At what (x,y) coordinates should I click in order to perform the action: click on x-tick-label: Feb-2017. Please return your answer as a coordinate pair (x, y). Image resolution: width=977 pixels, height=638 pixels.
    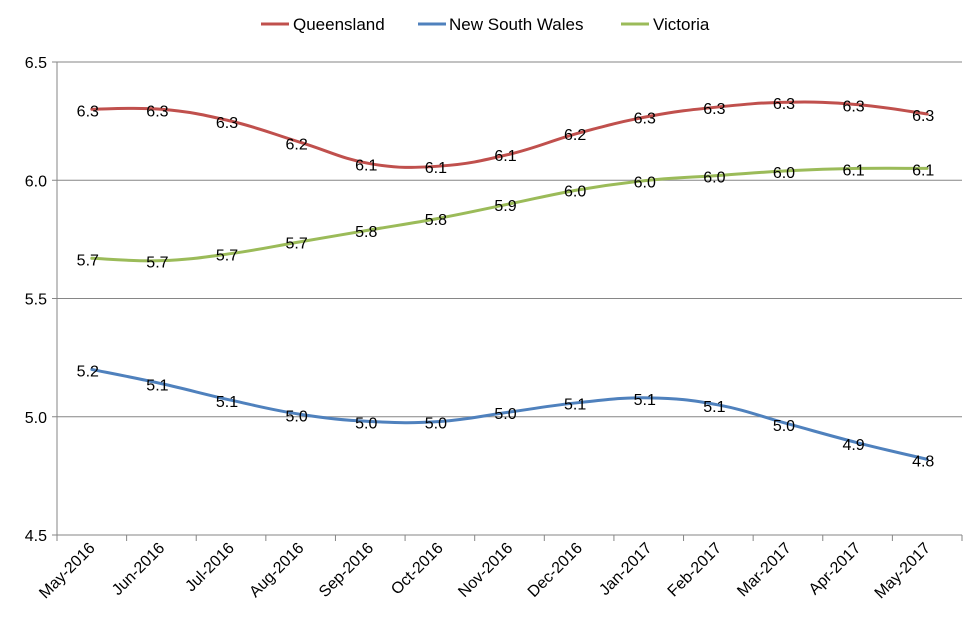
    Looking at the image, I should click on (695, 570).